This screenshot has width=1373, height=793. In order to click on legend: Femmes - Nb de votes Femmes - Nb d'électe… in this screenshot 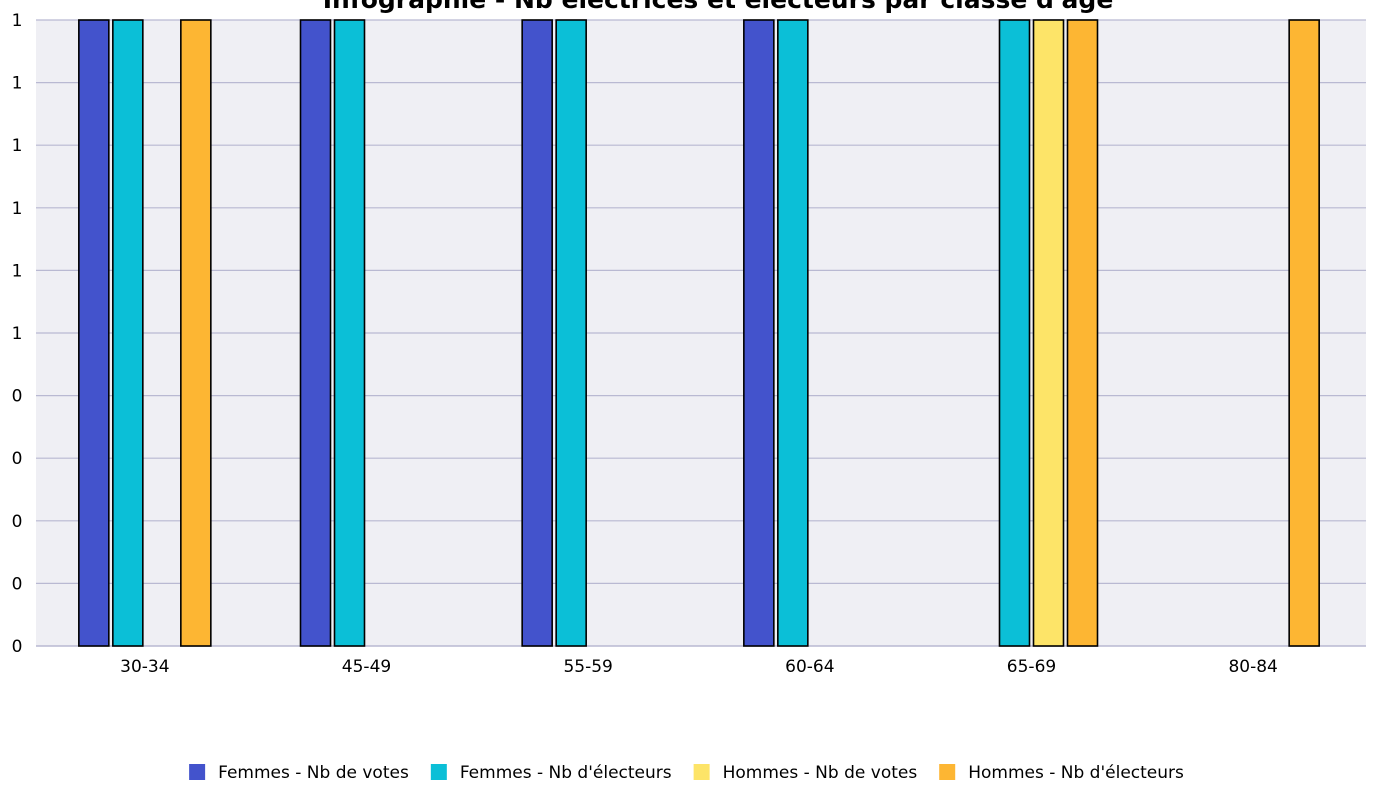, I will do `click(686, 773)`.